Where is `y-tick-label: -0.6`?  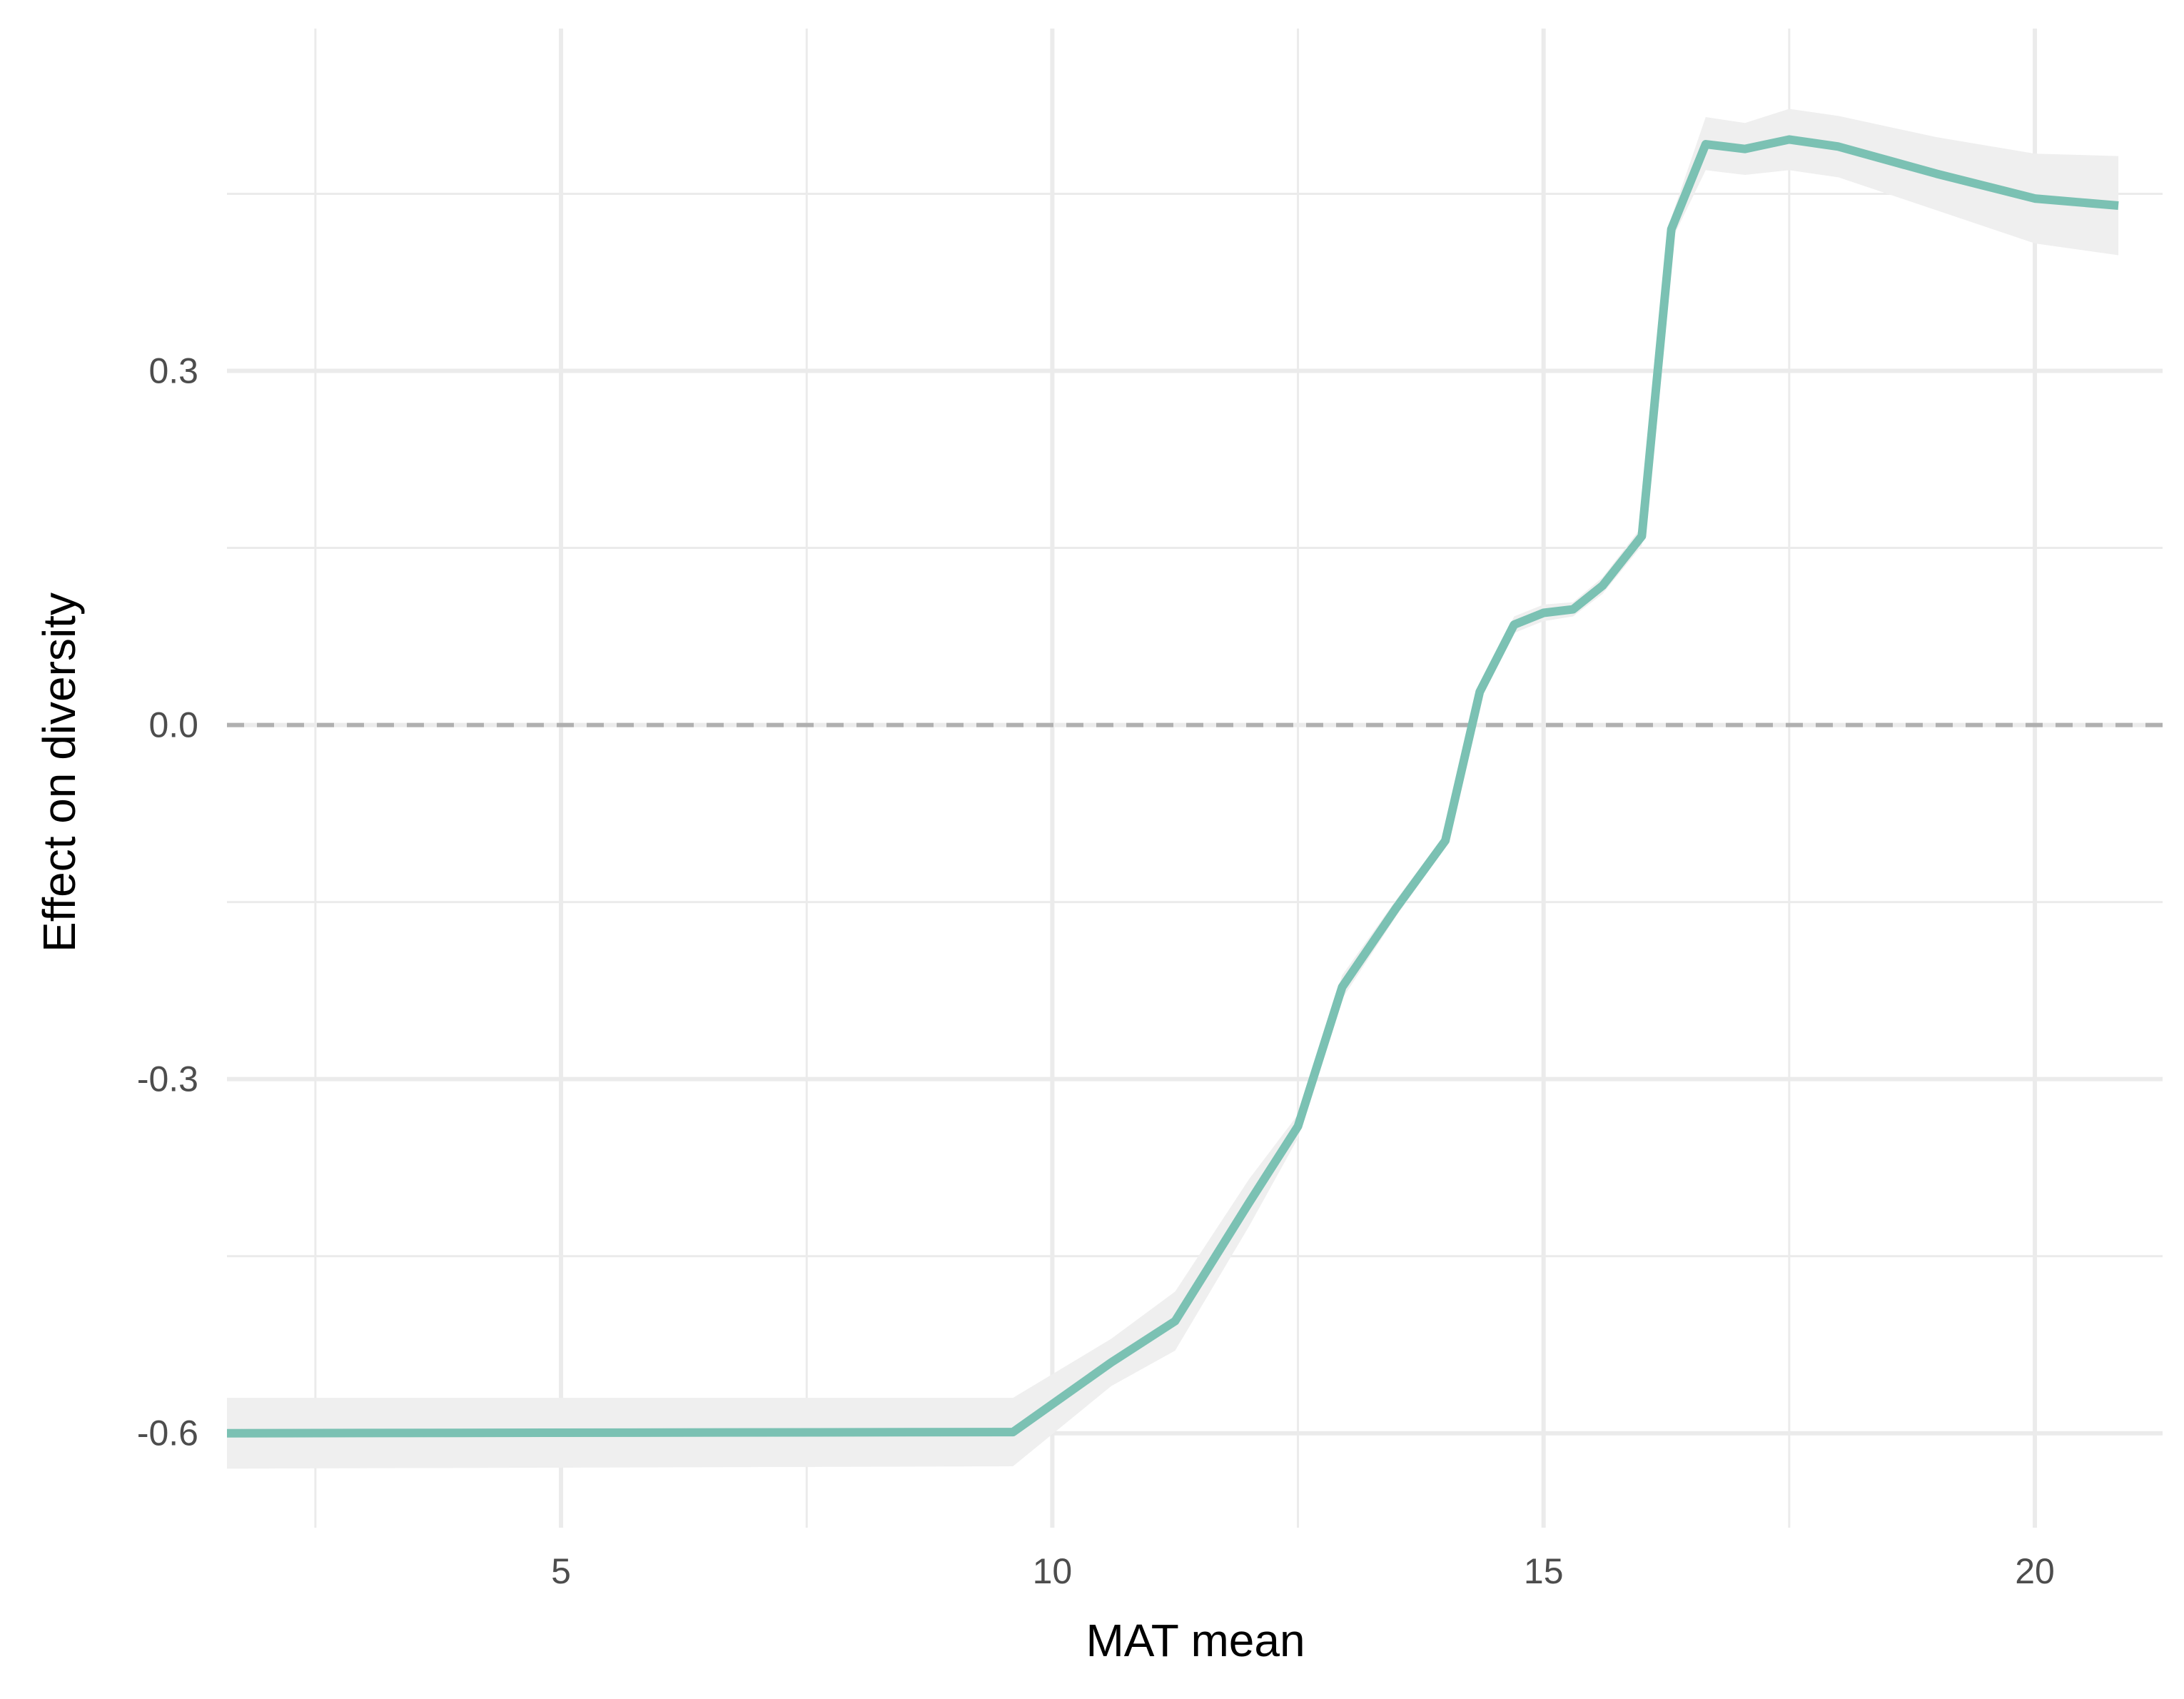
y-tick-label: -0.6 is located at coordinates (167, 1433).